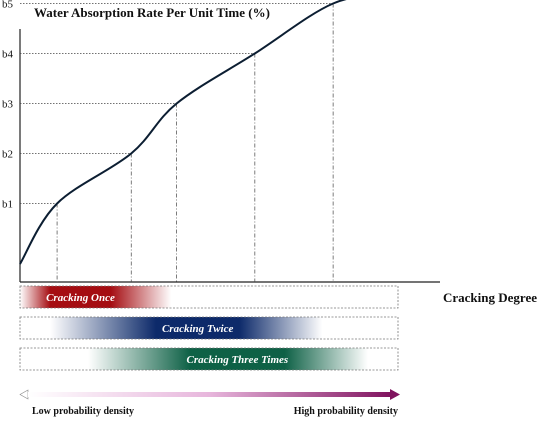  What do you see at coordinates (24, 394) in the screenshot?
I see `density-arrow-left` at bounding box center [24, 394].